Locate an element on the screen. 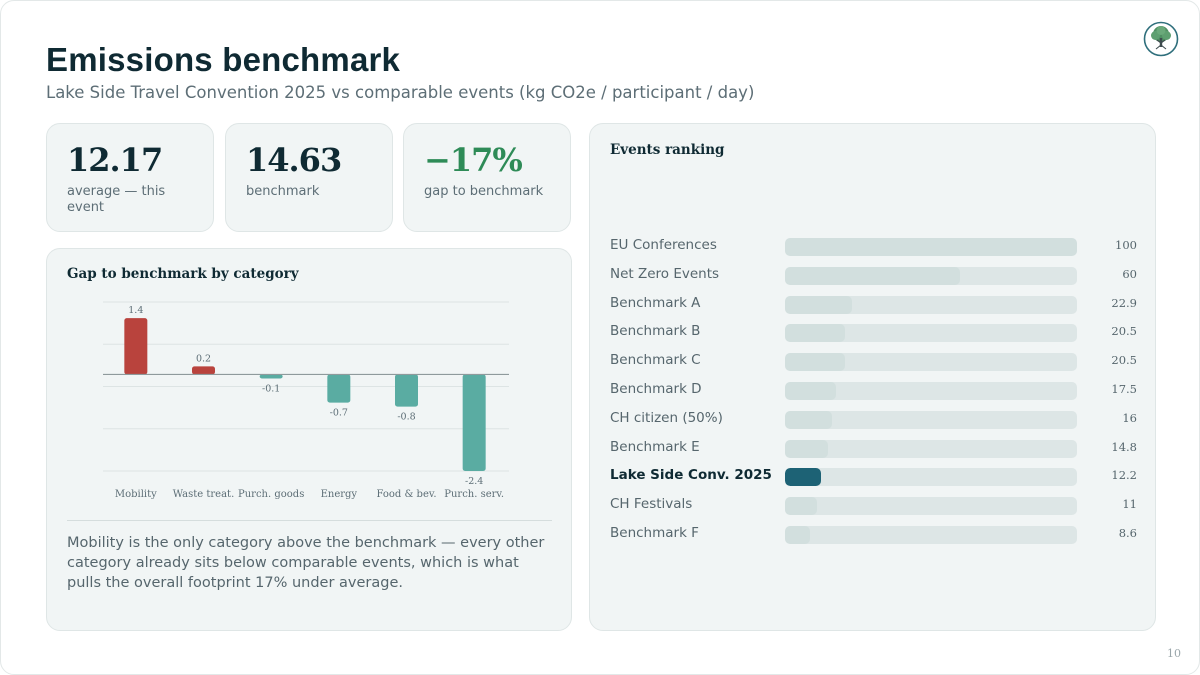  ranking-value-label: 22.9 is located at coordinates (1124, 302).